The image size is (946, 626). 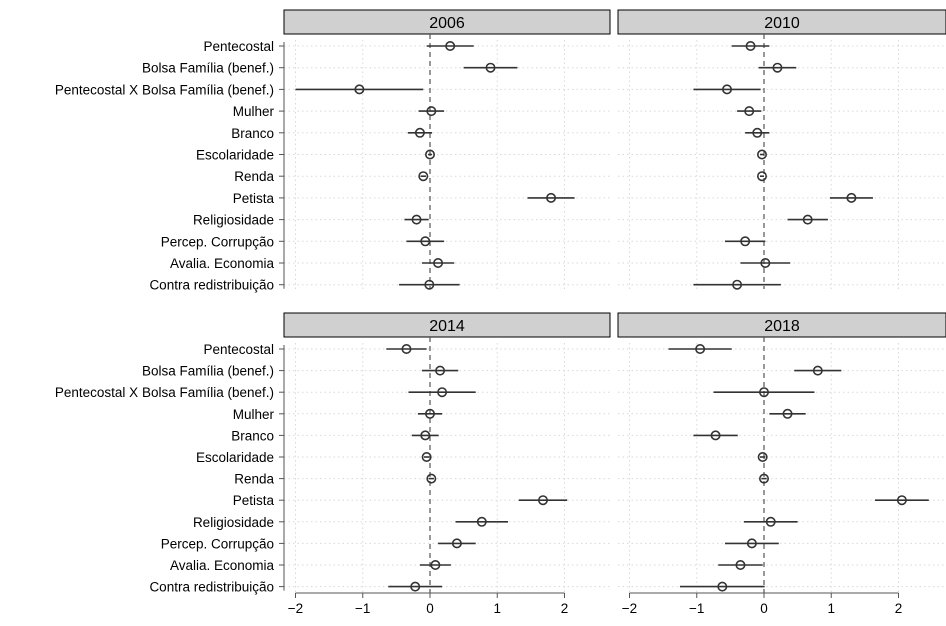 I want to click on panel-title-2010: 2010, so click(x=782, y=23).